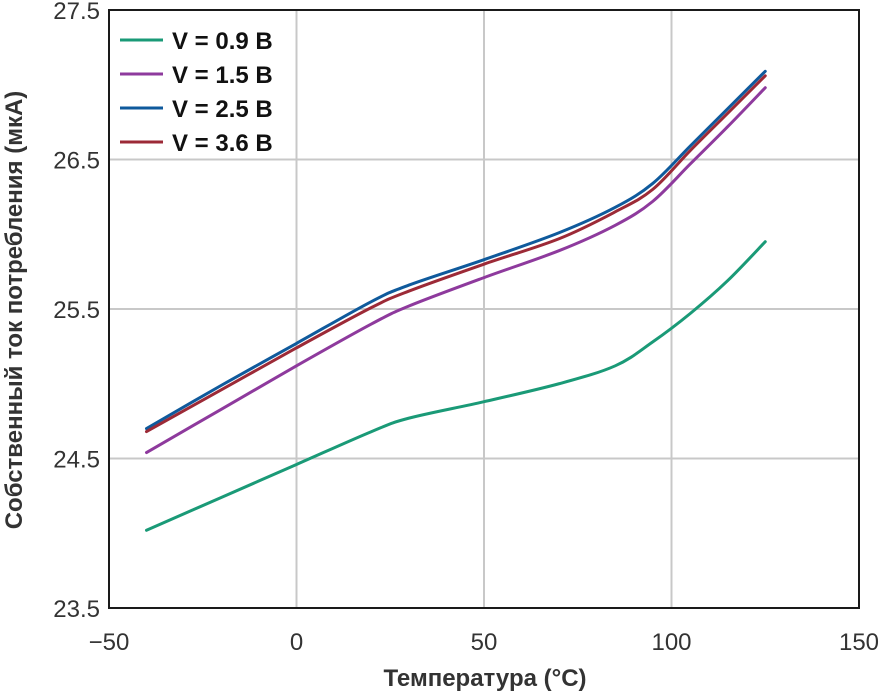 Image resolution: width=883 pixels, height=692 pixels. Describe the element at coordinates (222, 143) in the screenshot. I see `legend-label: V = 3.6 В` at that location.